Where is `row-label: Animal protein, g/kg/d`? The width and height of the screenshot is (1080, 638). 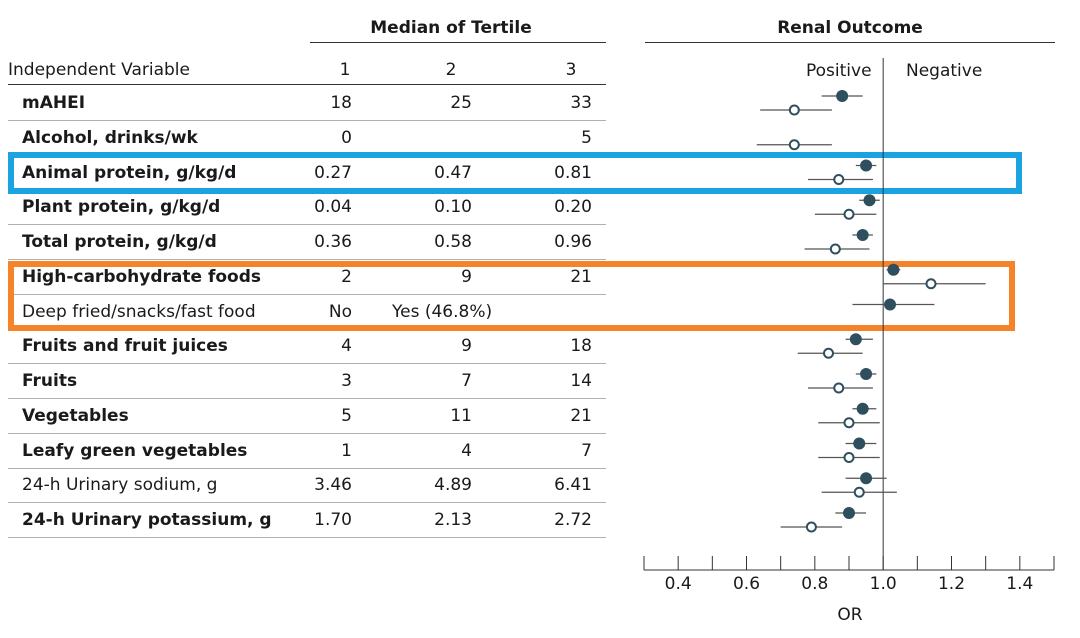 row-label: Animal protein, g/kg/d is located at coordinates (129, 172).